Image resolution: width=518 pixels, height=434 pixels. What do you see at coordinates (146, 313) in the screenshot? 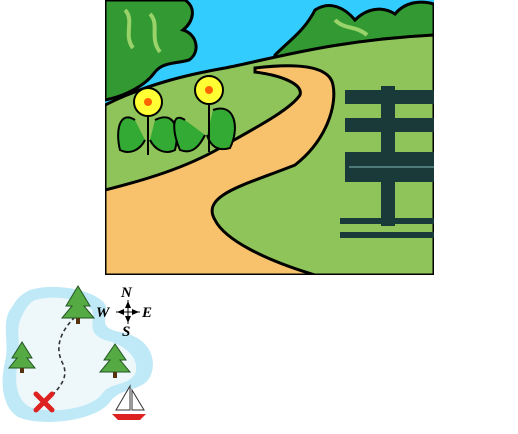
I see `compass-east-label: E` at bounding box center [146, 313].